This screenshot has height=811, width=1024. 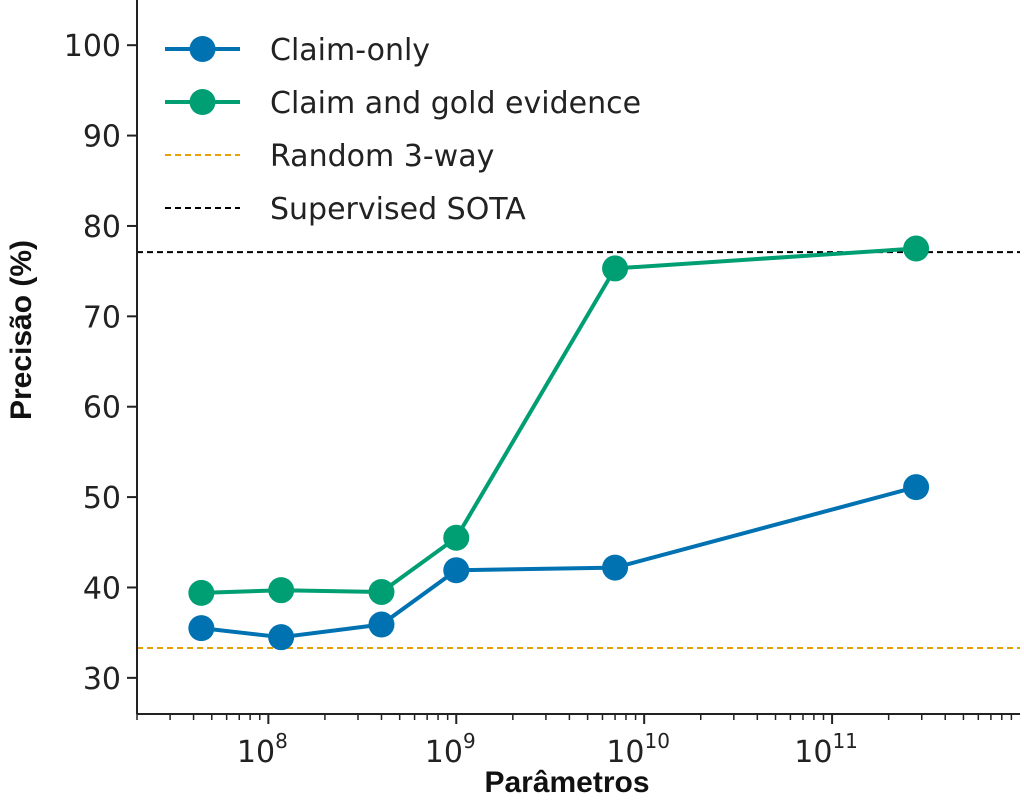 I want to click on x-tick-label: 10⁸, so click(x=262, y=749).